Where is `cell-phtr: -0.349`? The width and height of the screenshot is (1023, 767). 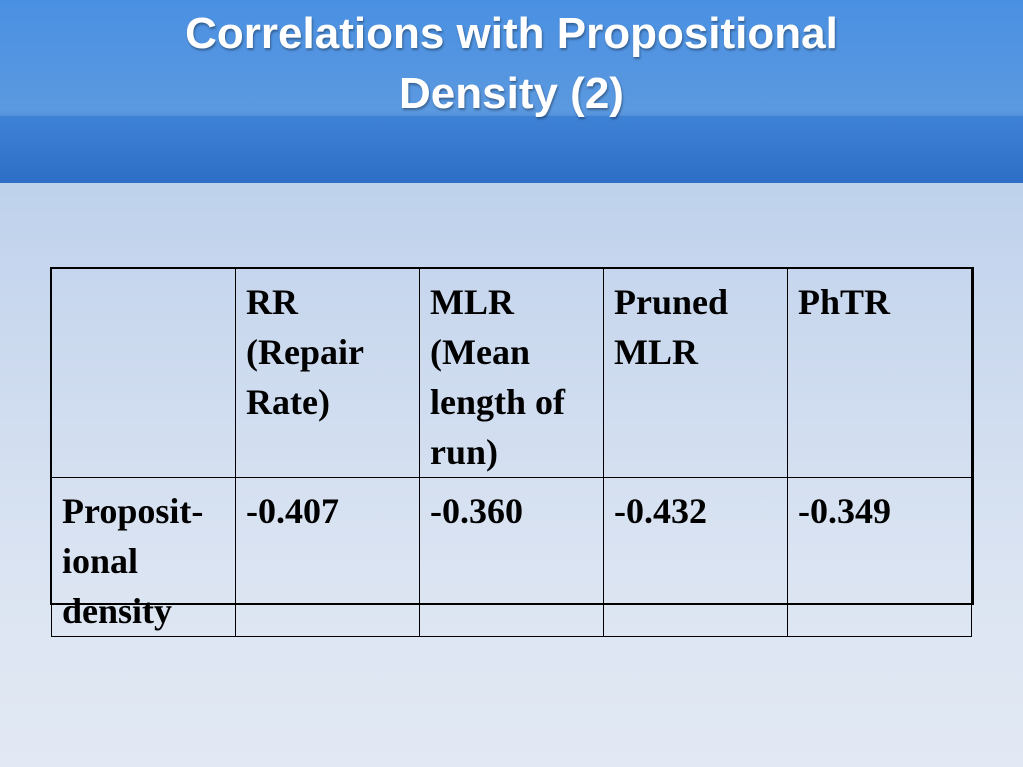 cell-phtr: -0.349 is located at coordinates (879, 557).